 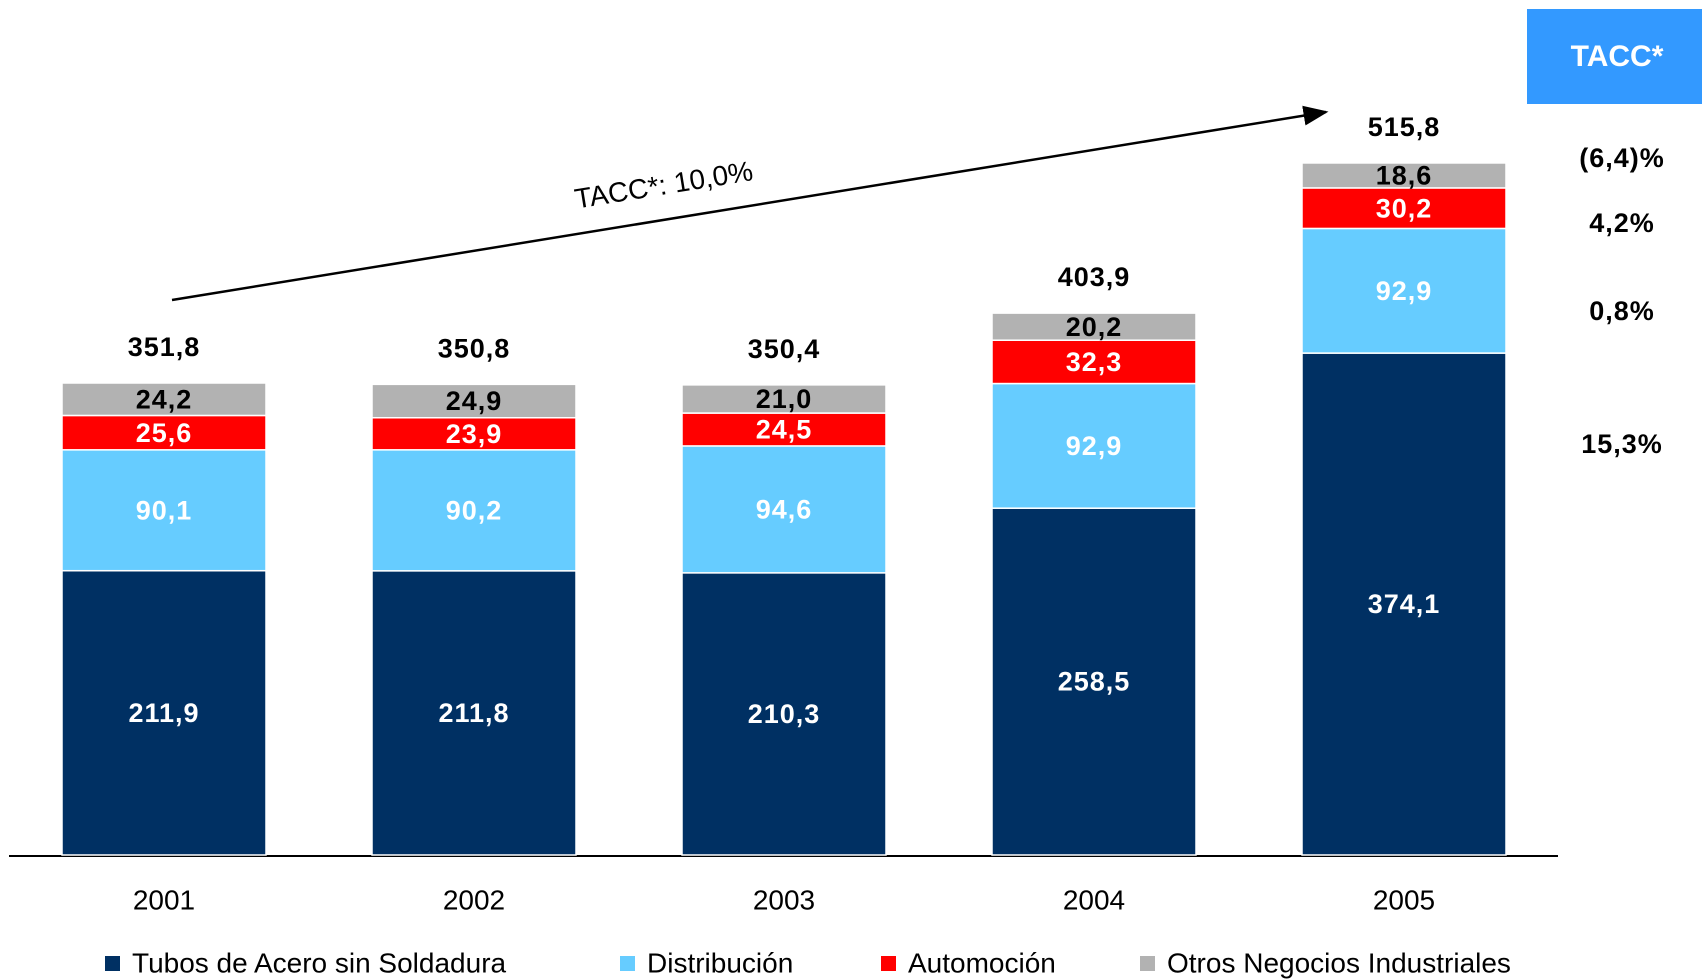 I want to click on value-label: 24,5, so click(x=784, y=430).